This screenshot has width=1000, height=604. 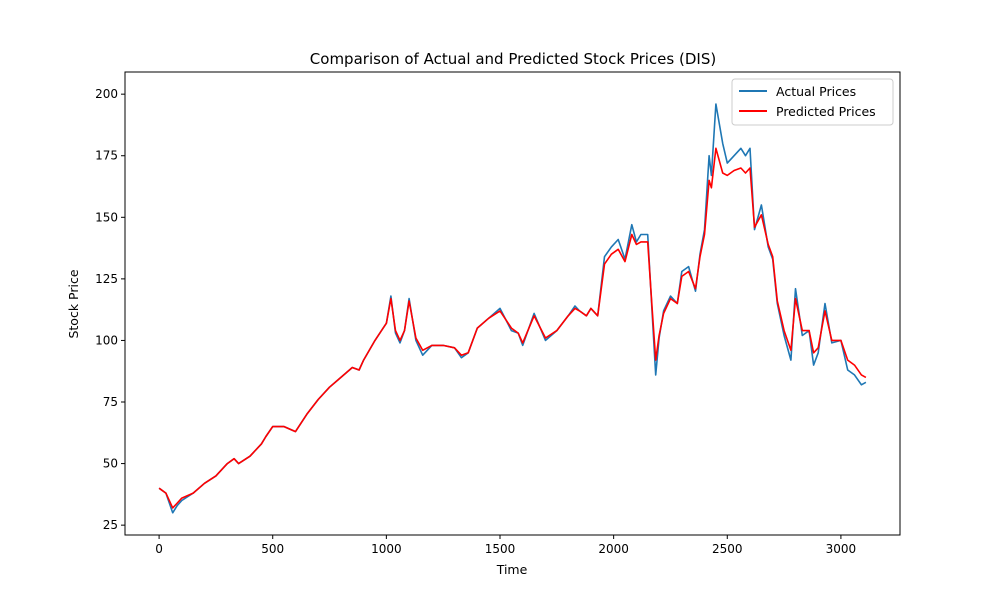 What do you see at coordinates (110, 525) in the screenshot?
I see `y-tick-label: 25` at bounding box center [110, 525].